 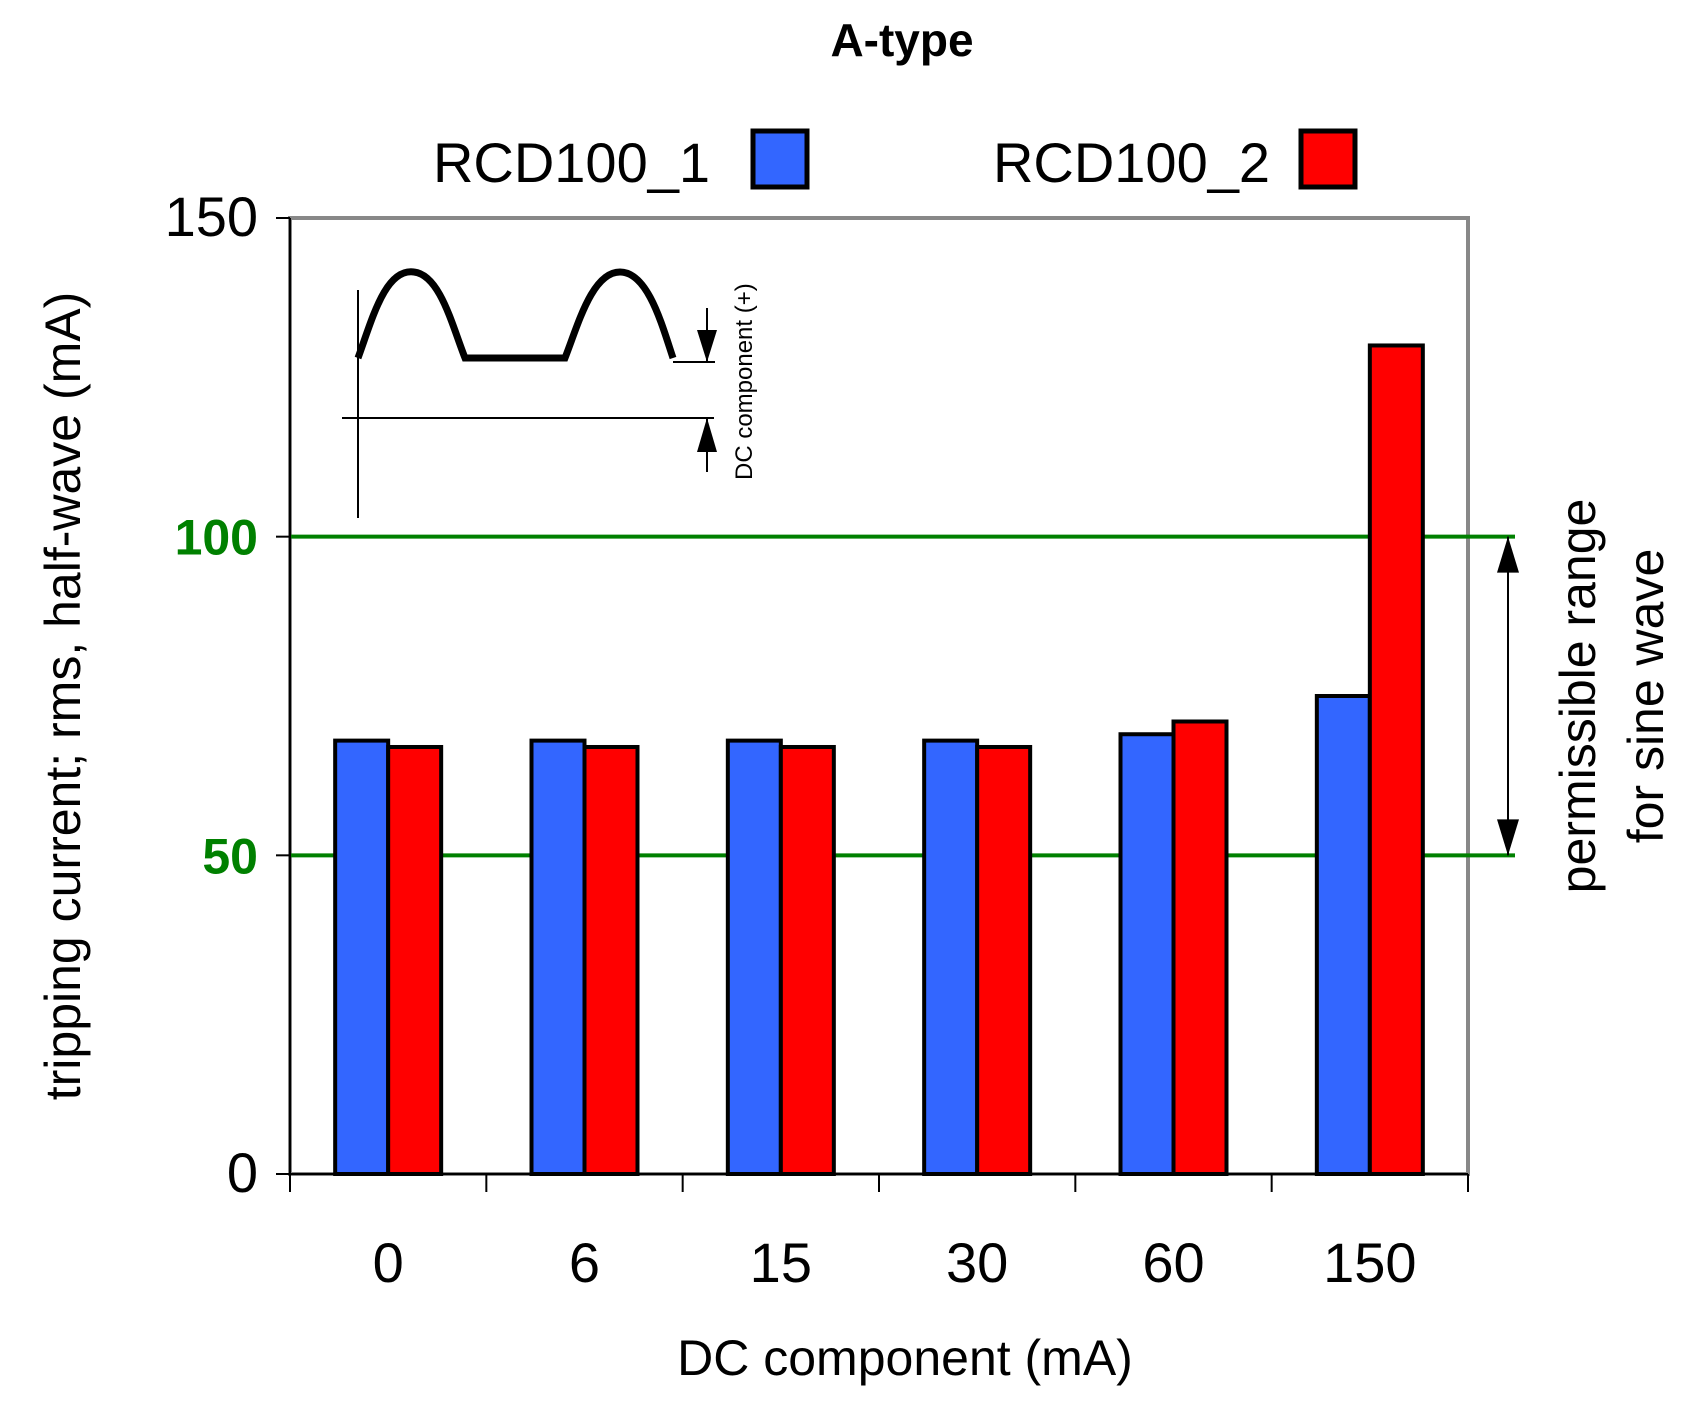 I want to click on x-tick-label-0: 0, so click(x=388, y=1262).